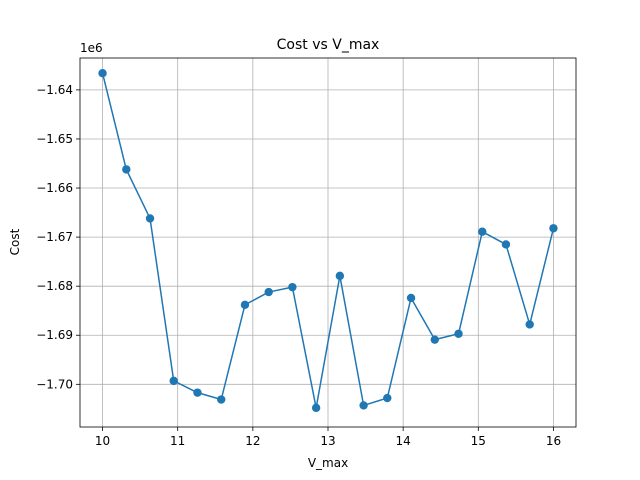  I want to click on x-tick-label: 14, so click(403, 441).